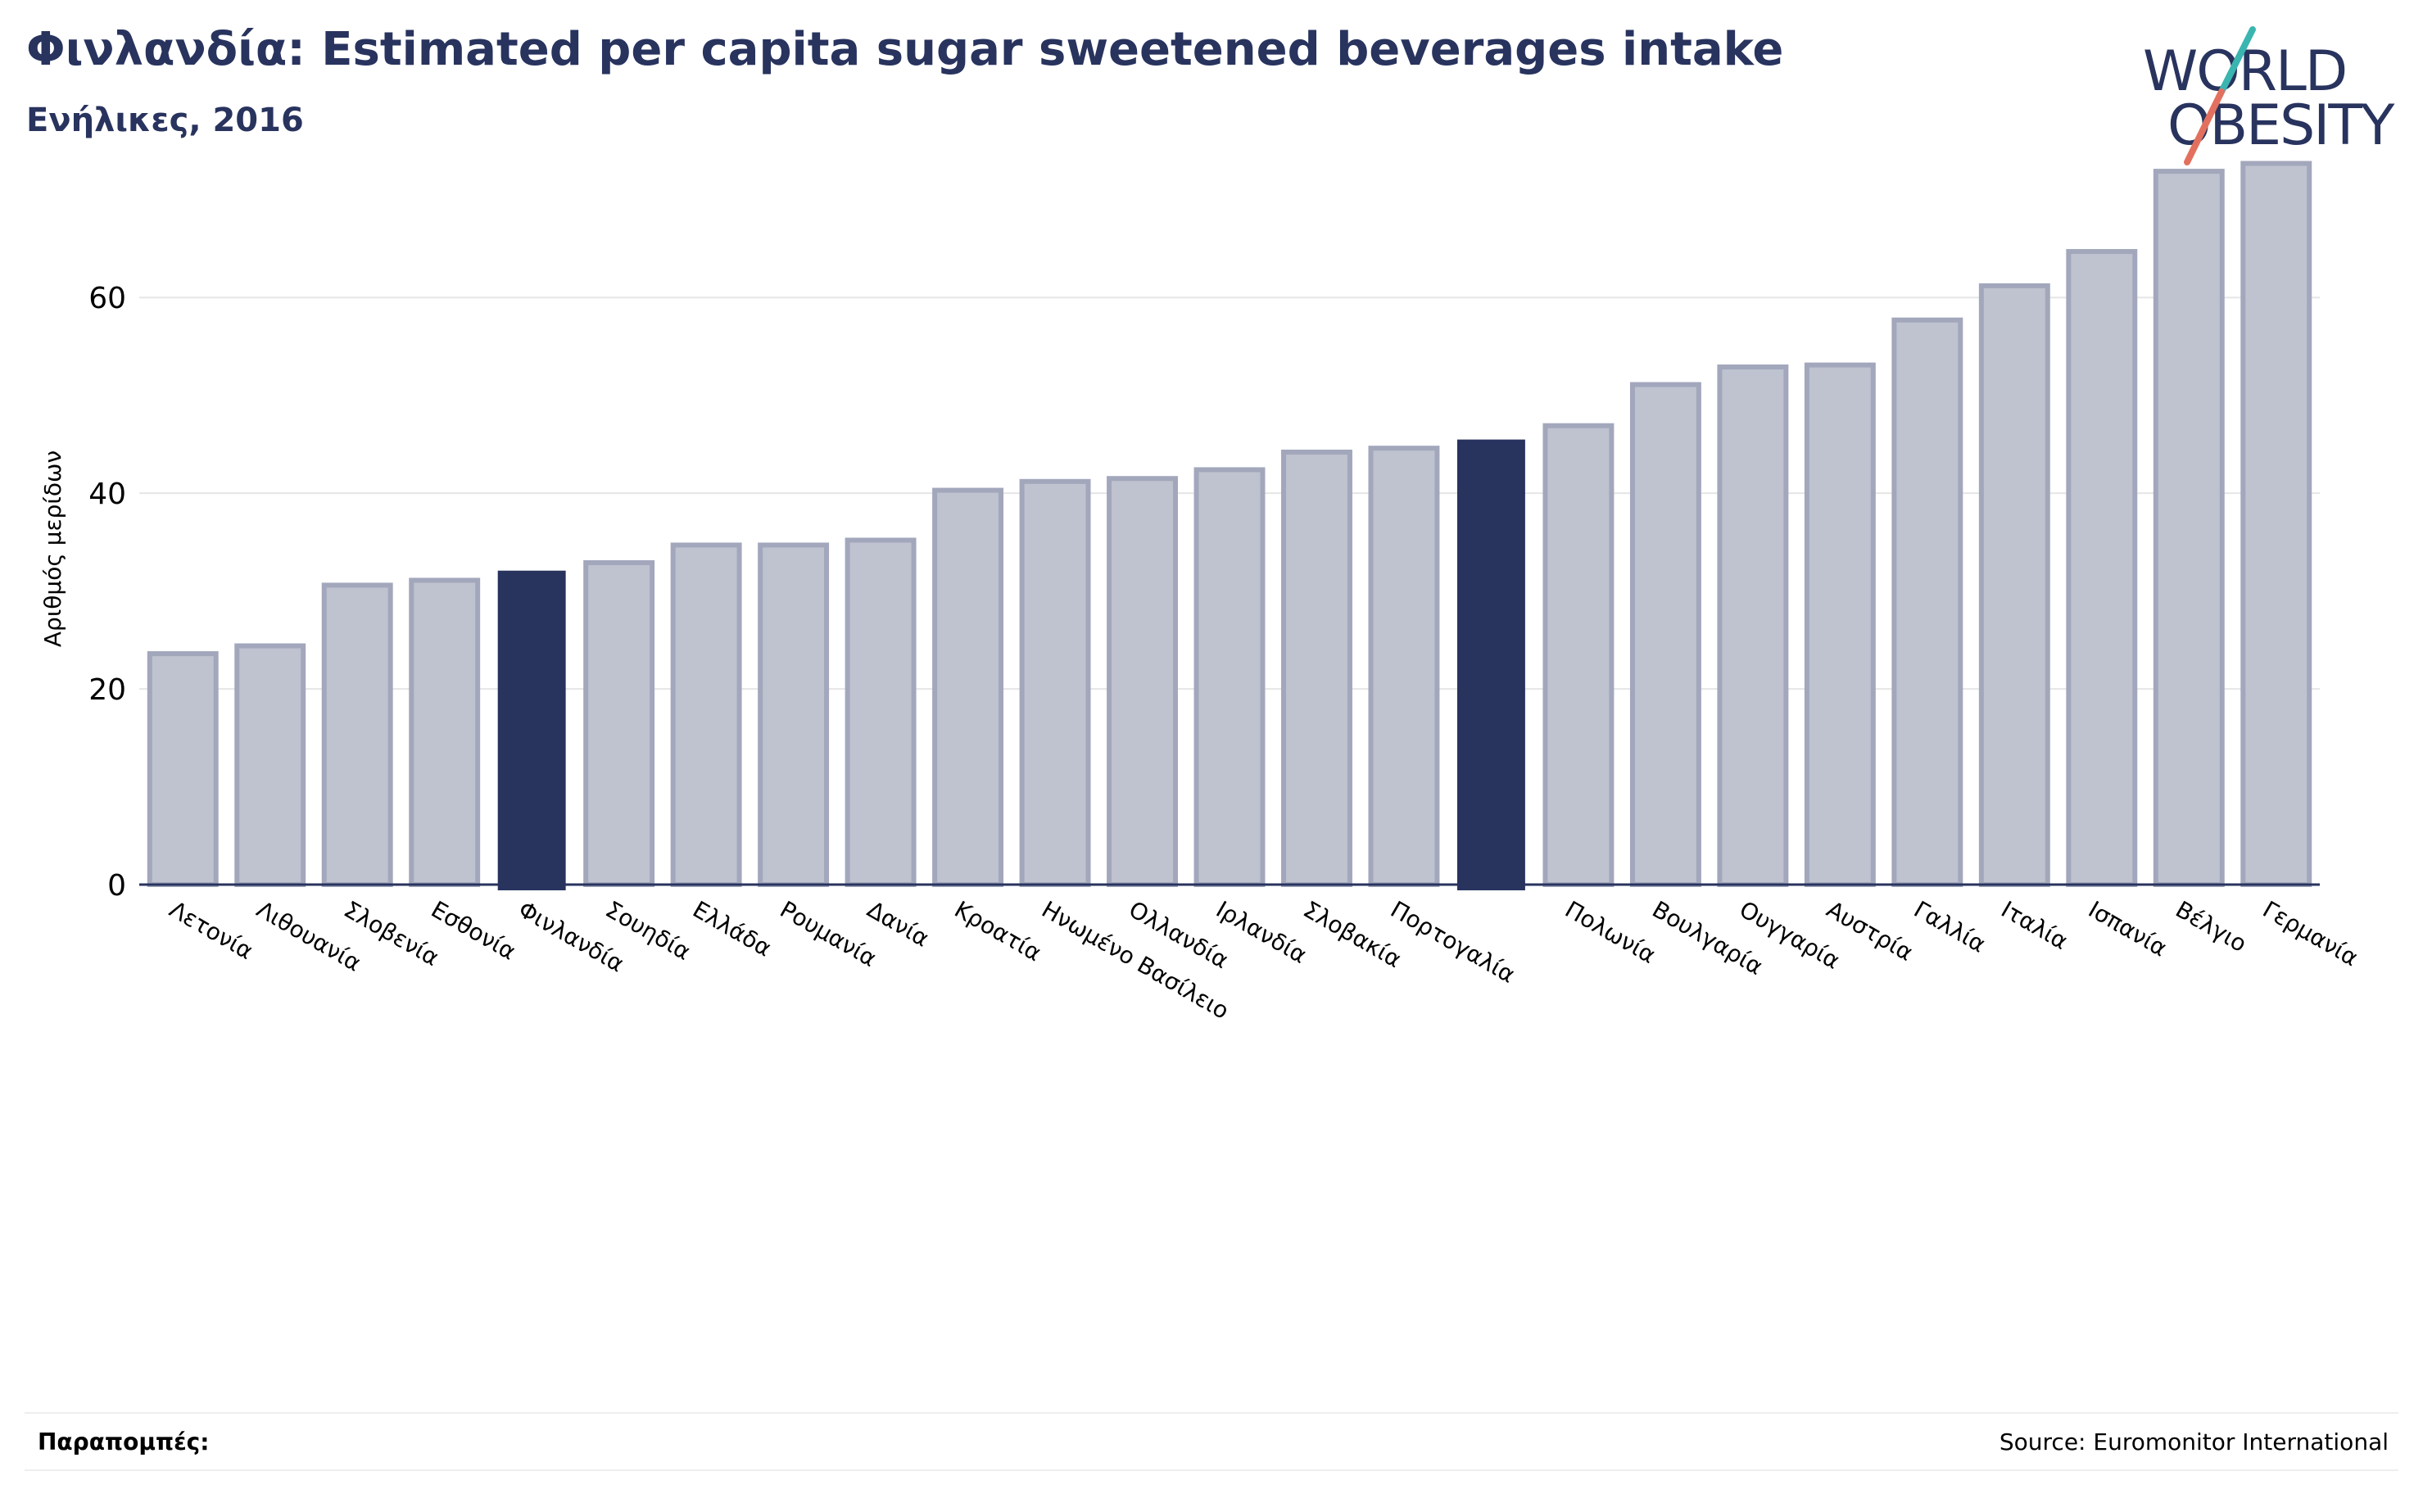 This screenshot has width=2423, height=1512. I want to click on chart-subtitle: Ενήλικες, 2016, so click(165, 121).